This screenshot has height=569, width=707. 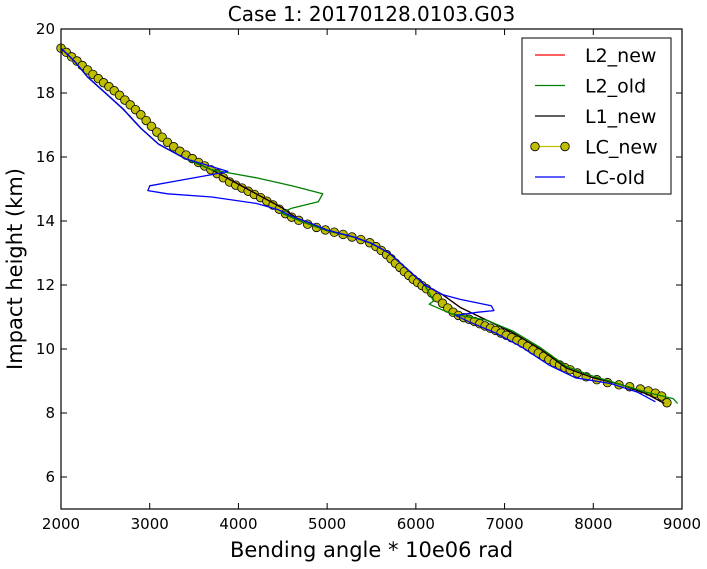 What do you see at coordinates (45, 285) in the screenshot?
I see `y-tick-label: 12` at bounding box center [45, 285].